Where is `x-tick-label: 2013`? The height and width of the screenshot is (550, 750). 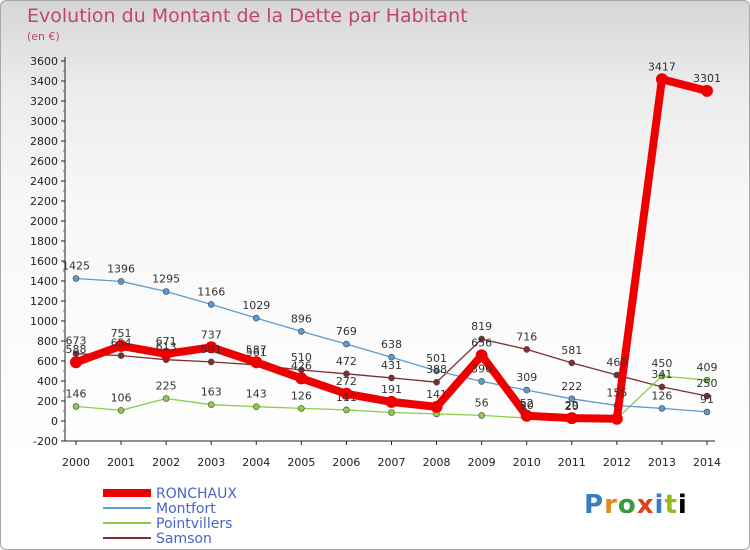
x-tick-label: 2013 is located at coordinates (662, 462).